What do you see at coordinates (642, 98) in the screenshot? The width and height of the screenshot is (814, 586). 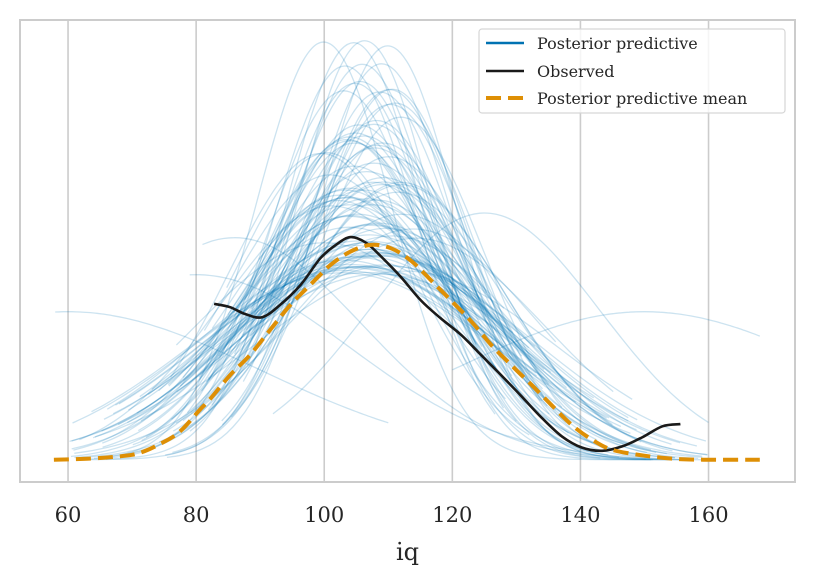 I see `legend-label-posterior-predictive-mean: Posterior predictive mean` at bounding box center [642, 98].